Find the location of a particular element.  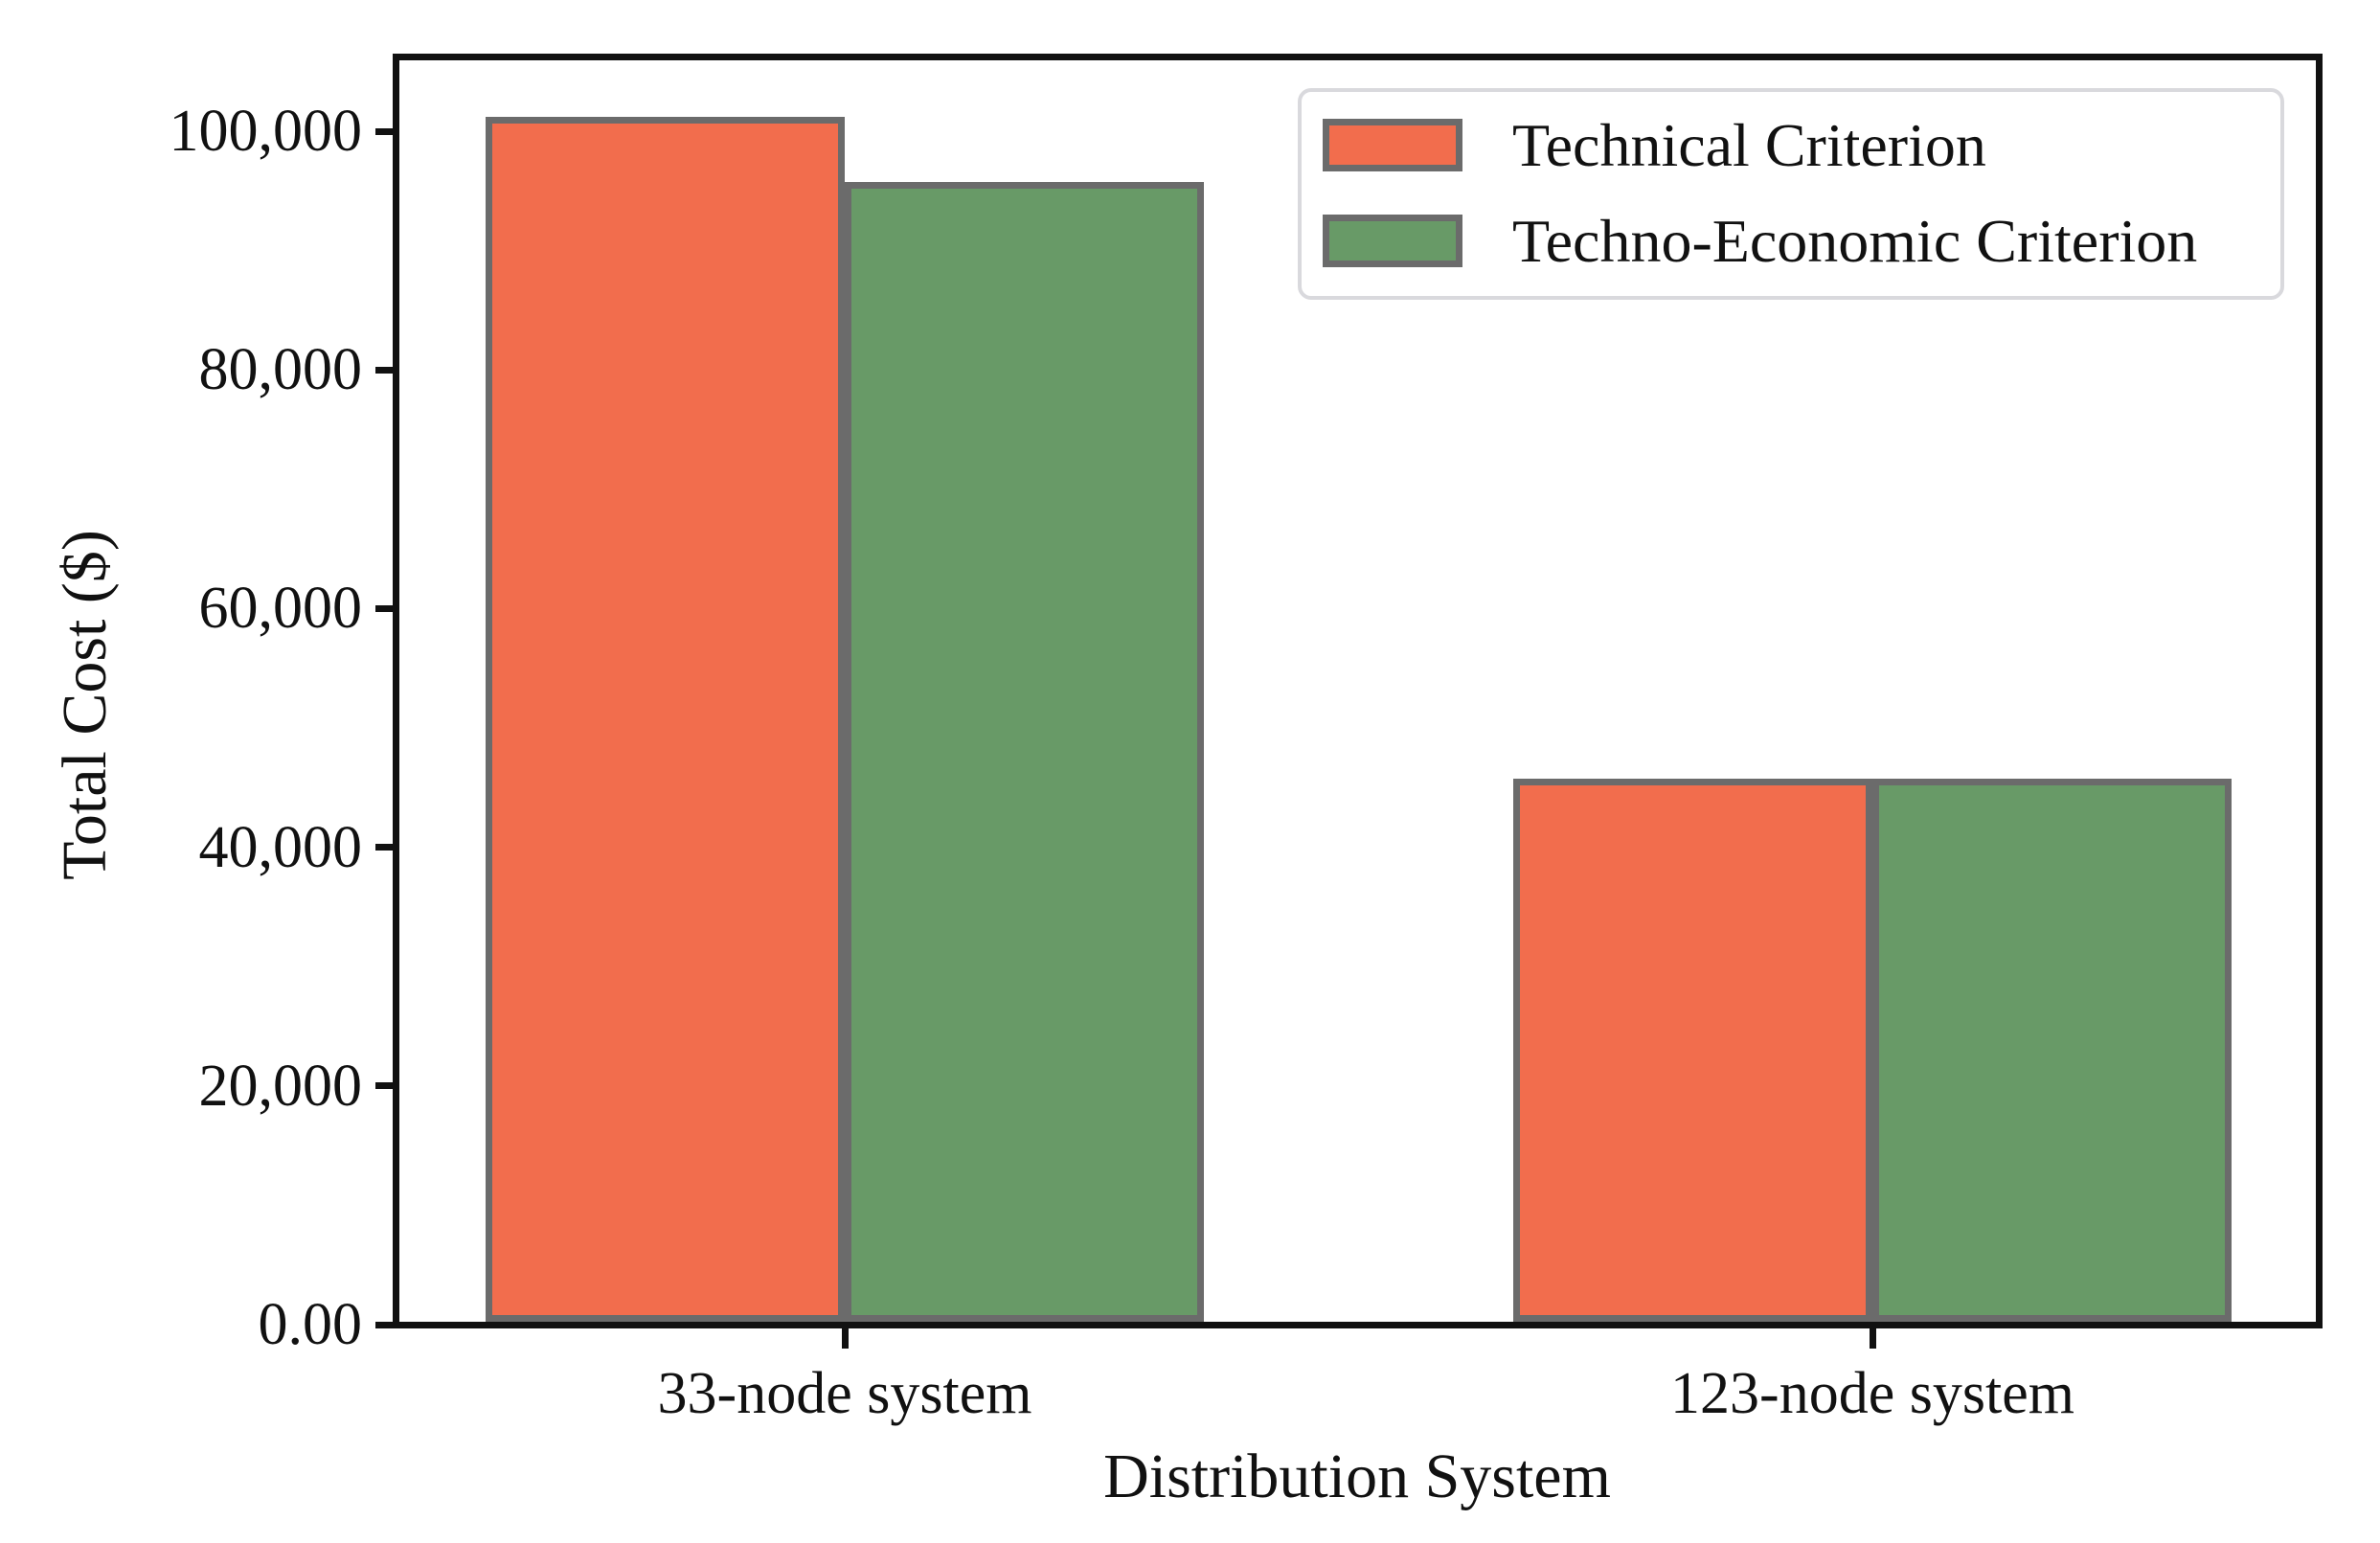

legend-item-techno-economic: Techno-Economic Criterion is located at coordinates (1760, 241).